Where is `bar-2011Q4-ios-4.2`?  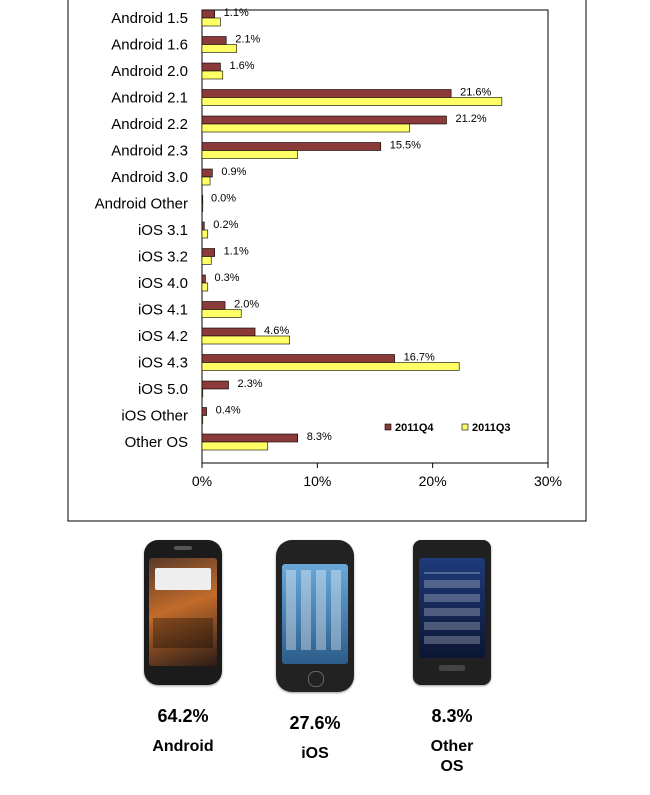 bar-2011Q4-ios-4.2 is located at coordinates (228, 332).